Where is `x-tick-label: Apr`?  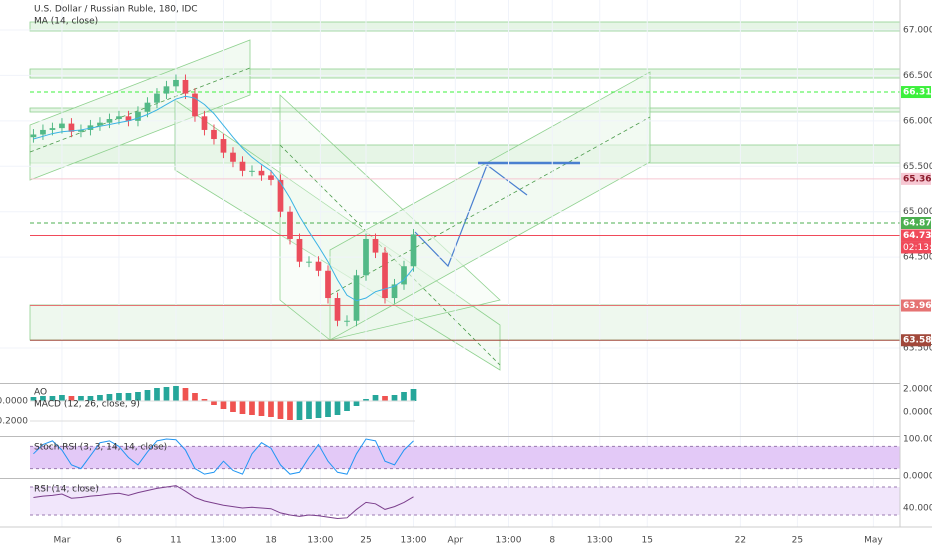
x-tick-label: Apr is located at coordinates (456, 541).